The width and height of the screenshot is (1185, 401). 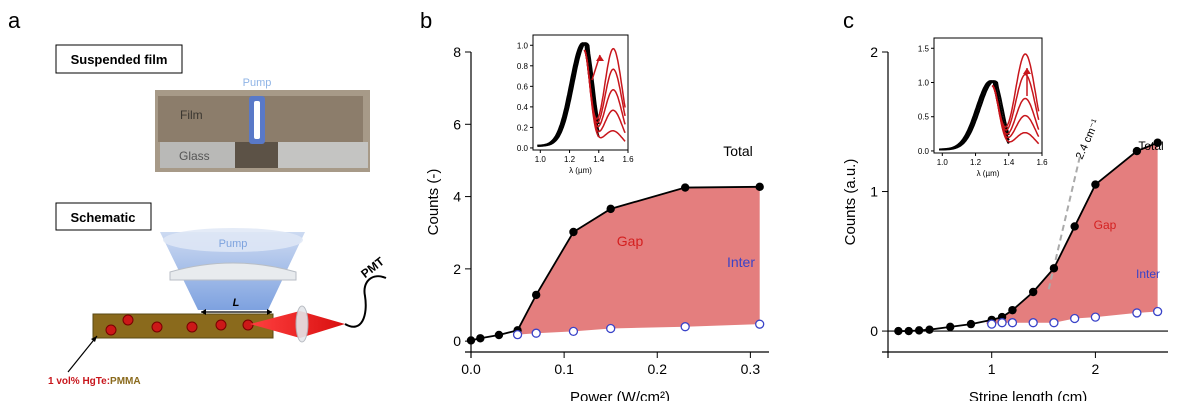 I want to click on y-tick-label: 0, so click(x=457, y=341).